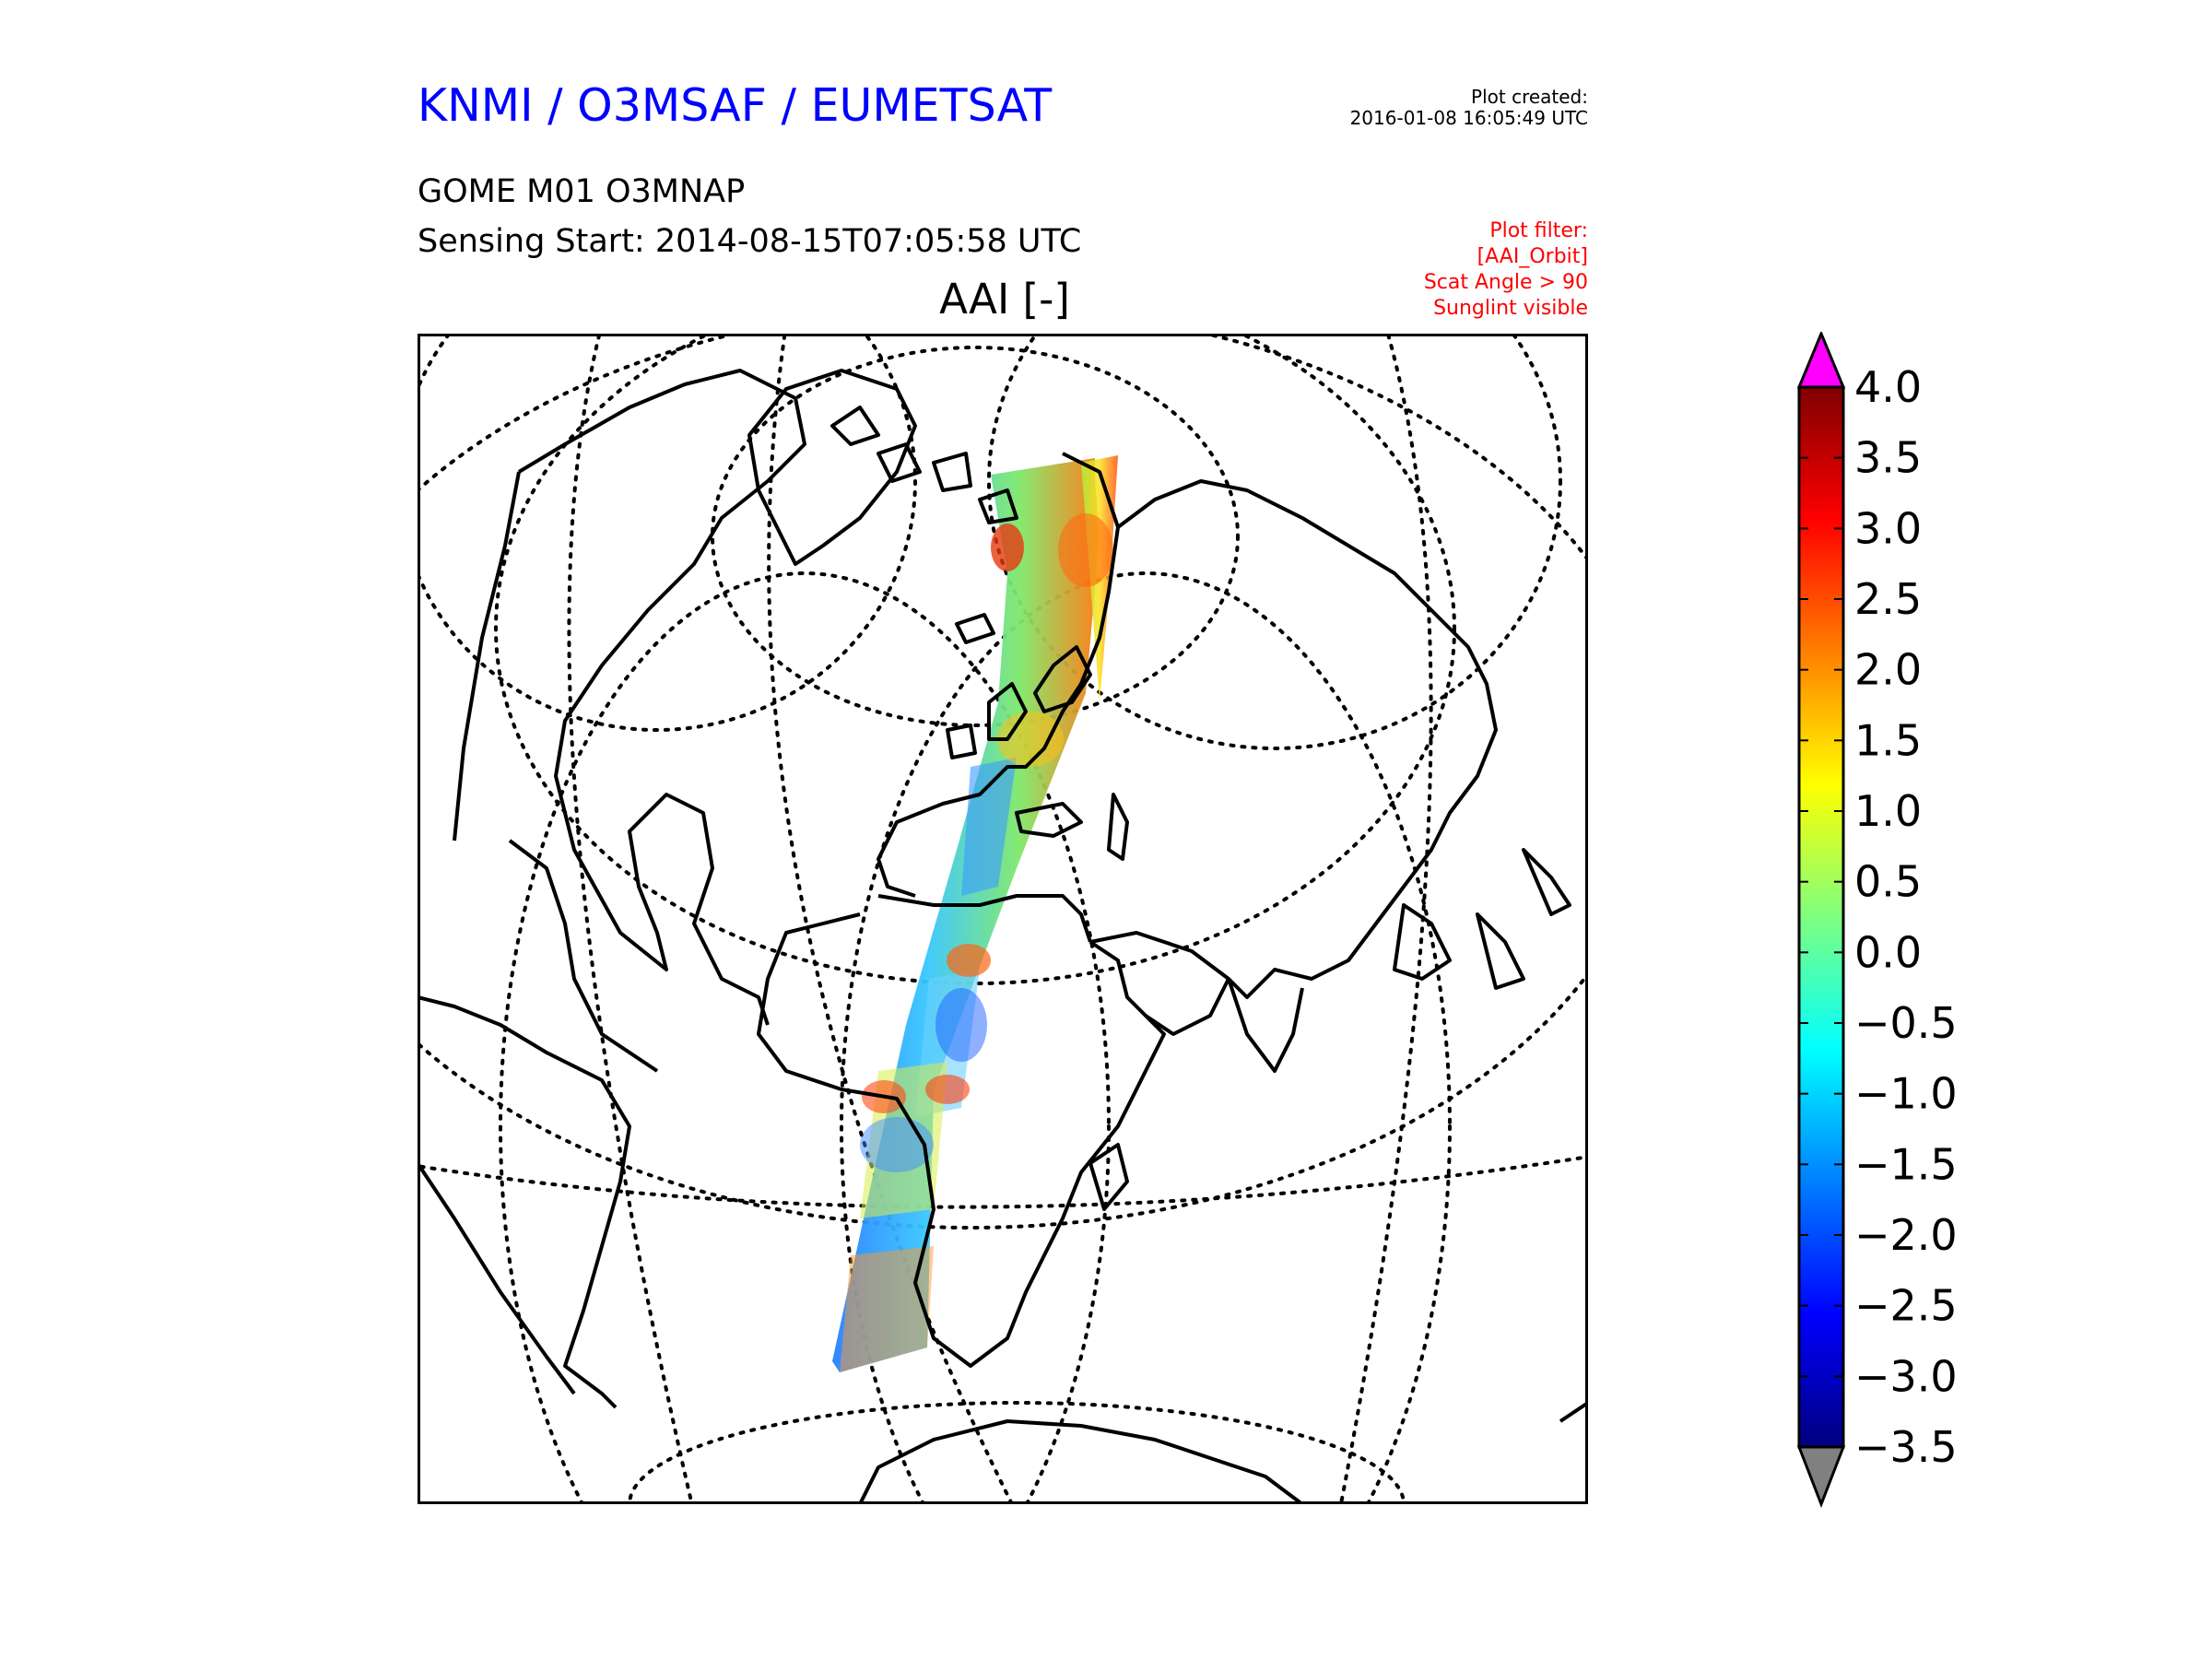 This screenshot has width=2212, height=1659. Describe the element at coordinates (1906, 1376) in the screenshot. I see `colorbar-tick-label: −3.0` at that location.